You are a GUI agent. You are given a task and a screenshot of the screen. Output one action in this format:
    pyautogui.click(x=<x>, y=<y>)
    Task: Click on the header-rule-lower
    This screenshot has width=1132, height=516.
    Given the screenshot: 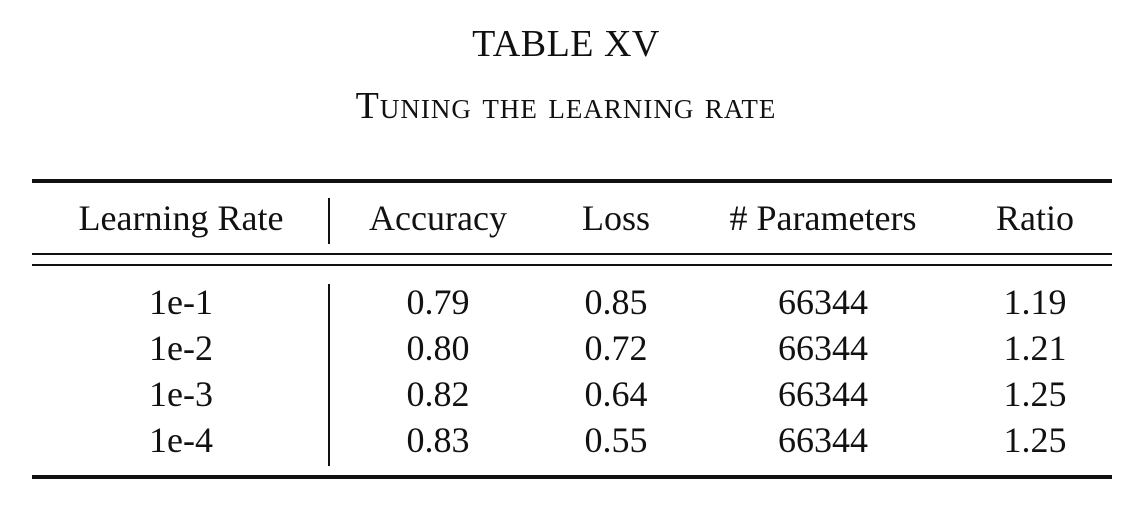 What is the action you would take?
    pyautogui.click(x=572, y=265)
    